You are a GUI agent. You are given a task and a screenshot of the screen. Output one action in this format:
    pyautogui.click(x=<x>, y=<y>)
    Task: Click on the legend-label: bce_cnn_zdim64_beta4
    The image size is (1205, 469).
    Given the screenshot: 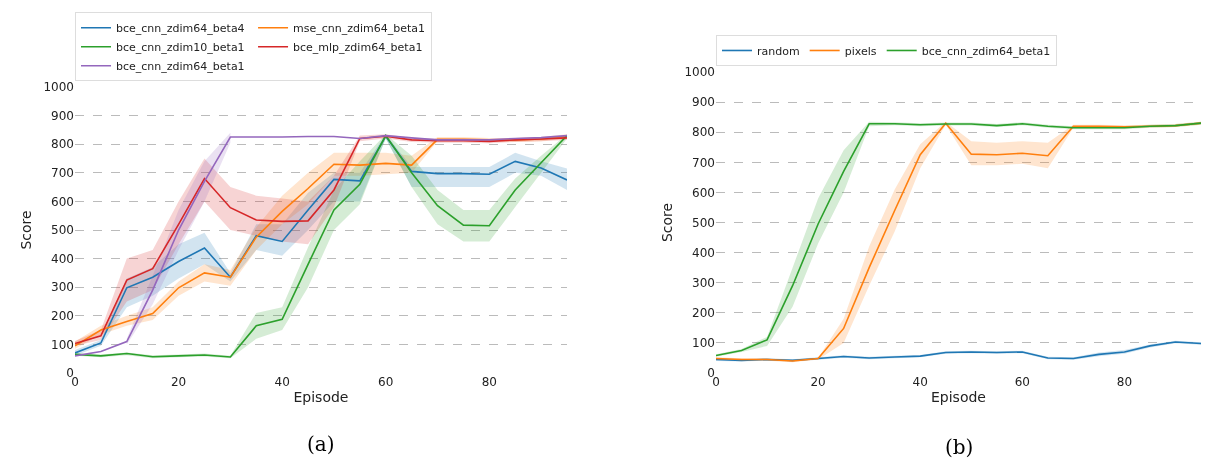 What is the action you would take?
    pyautogui.click(x=180, y=29)
    